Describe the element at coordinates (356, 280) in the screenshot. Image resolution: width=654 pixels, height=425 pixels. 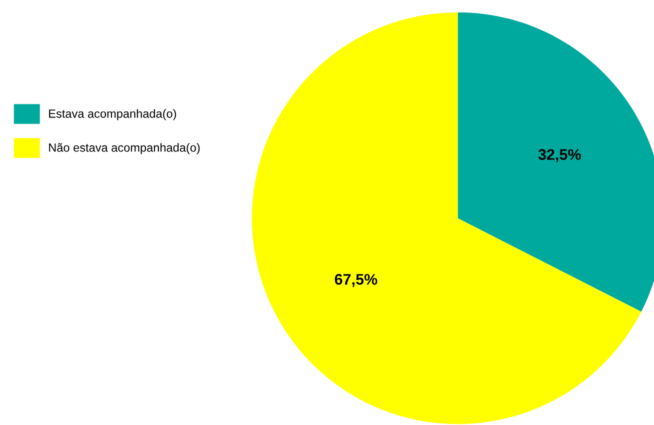
I see `data-label: 67,5%` at that location.